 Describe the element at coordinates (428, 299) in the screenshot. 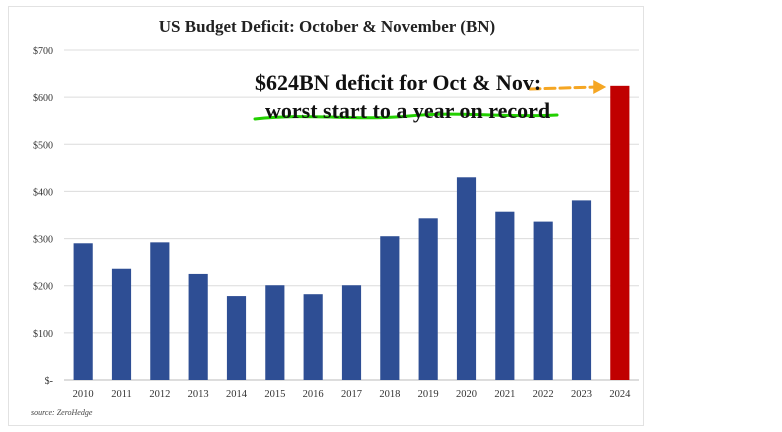

I see `bar-2019` at that location.